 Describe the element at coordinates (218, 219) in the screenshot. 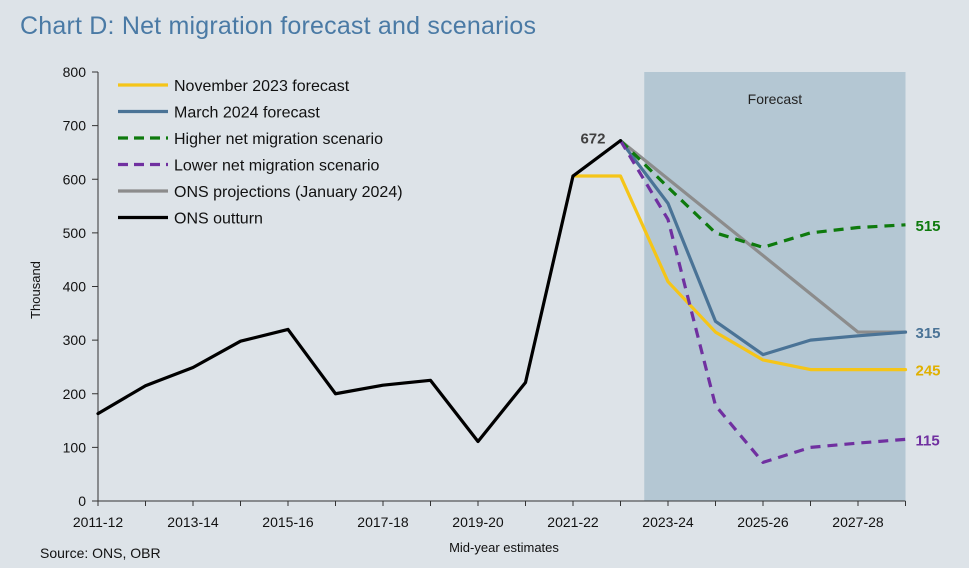

I see `legend-label: ONS outturn` at that location.